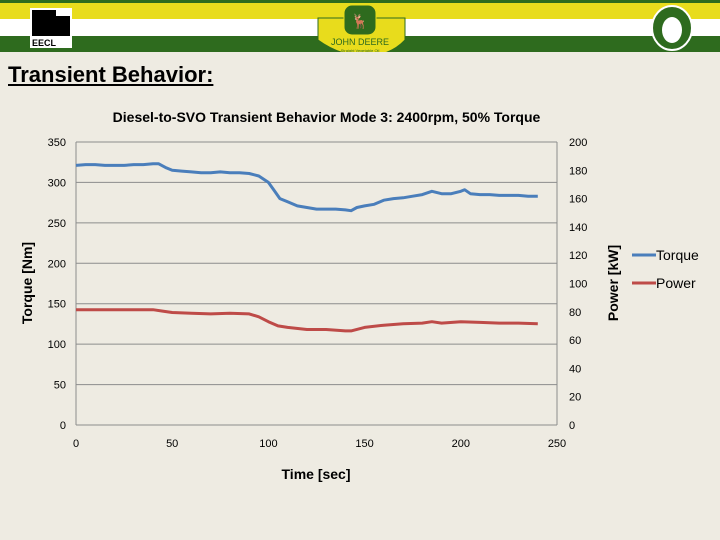  What do you see at coordinates (316, 474) in the screenshot?
I see `x-axis-label: Time [sec]` at bounding box center [316, 474].